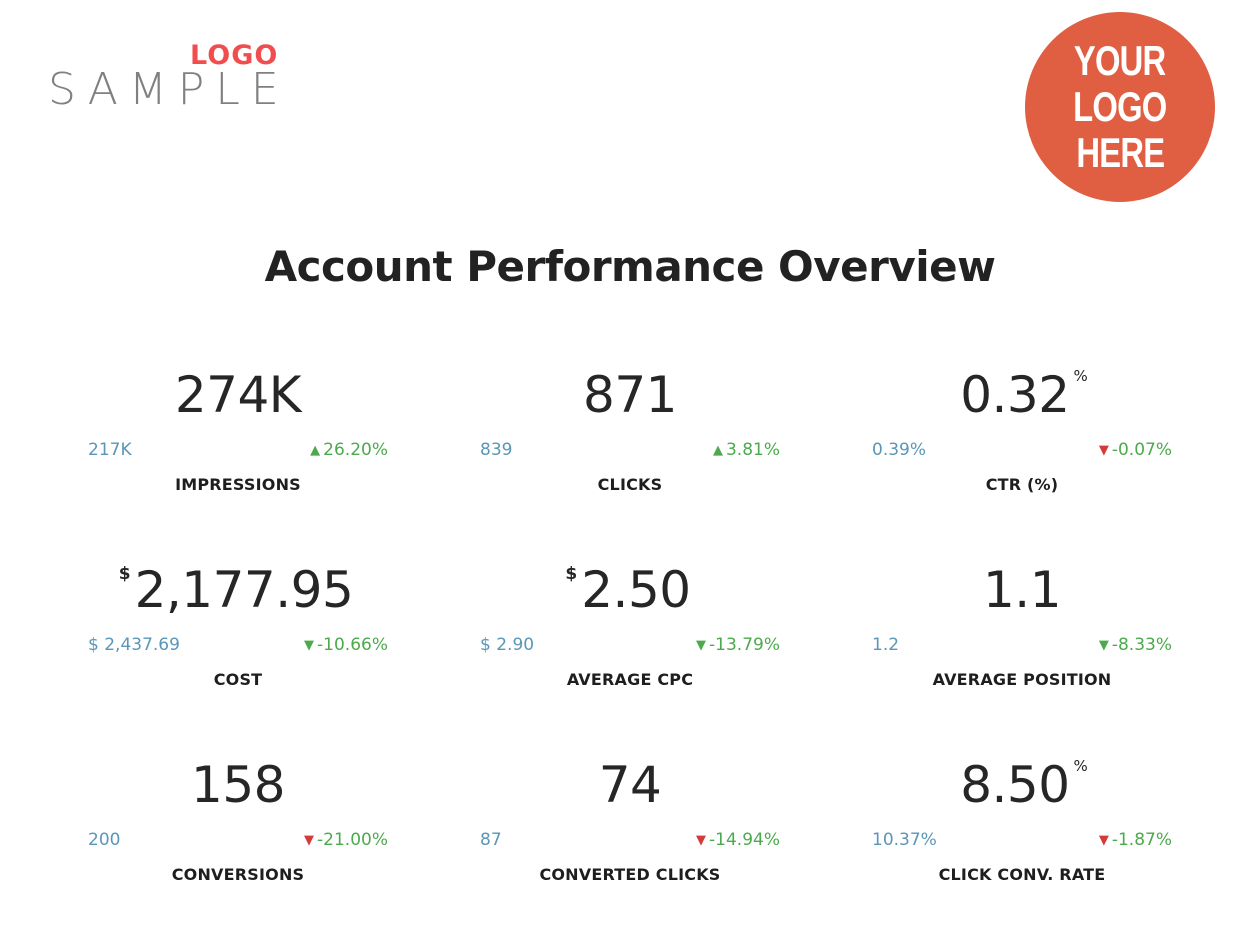 This screenshot has width=1248, height=935. Describe the element at coordinates (355, 450) in the screenshot. I see `change-value: 26.20%` at that location.